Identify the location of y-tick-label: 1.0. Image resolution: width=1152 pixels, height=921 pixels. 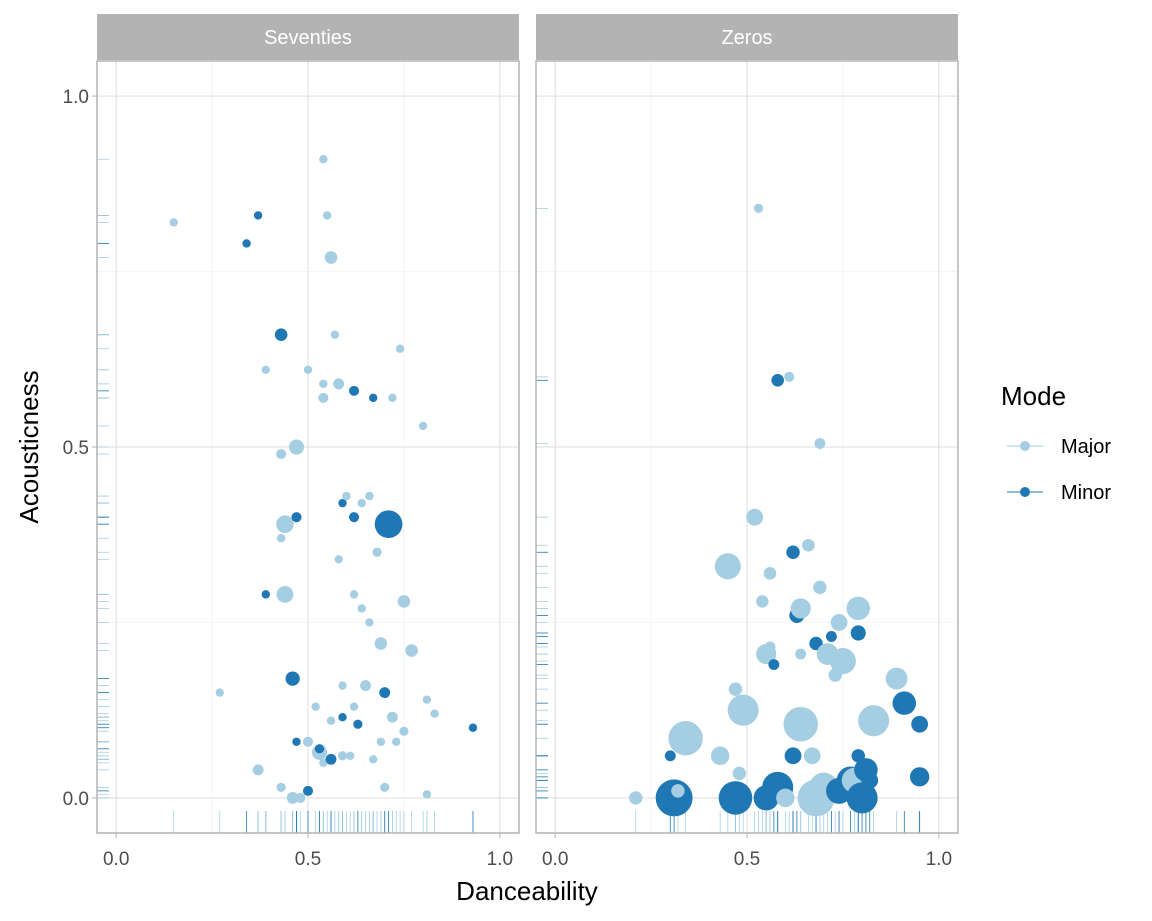
(76, 97).